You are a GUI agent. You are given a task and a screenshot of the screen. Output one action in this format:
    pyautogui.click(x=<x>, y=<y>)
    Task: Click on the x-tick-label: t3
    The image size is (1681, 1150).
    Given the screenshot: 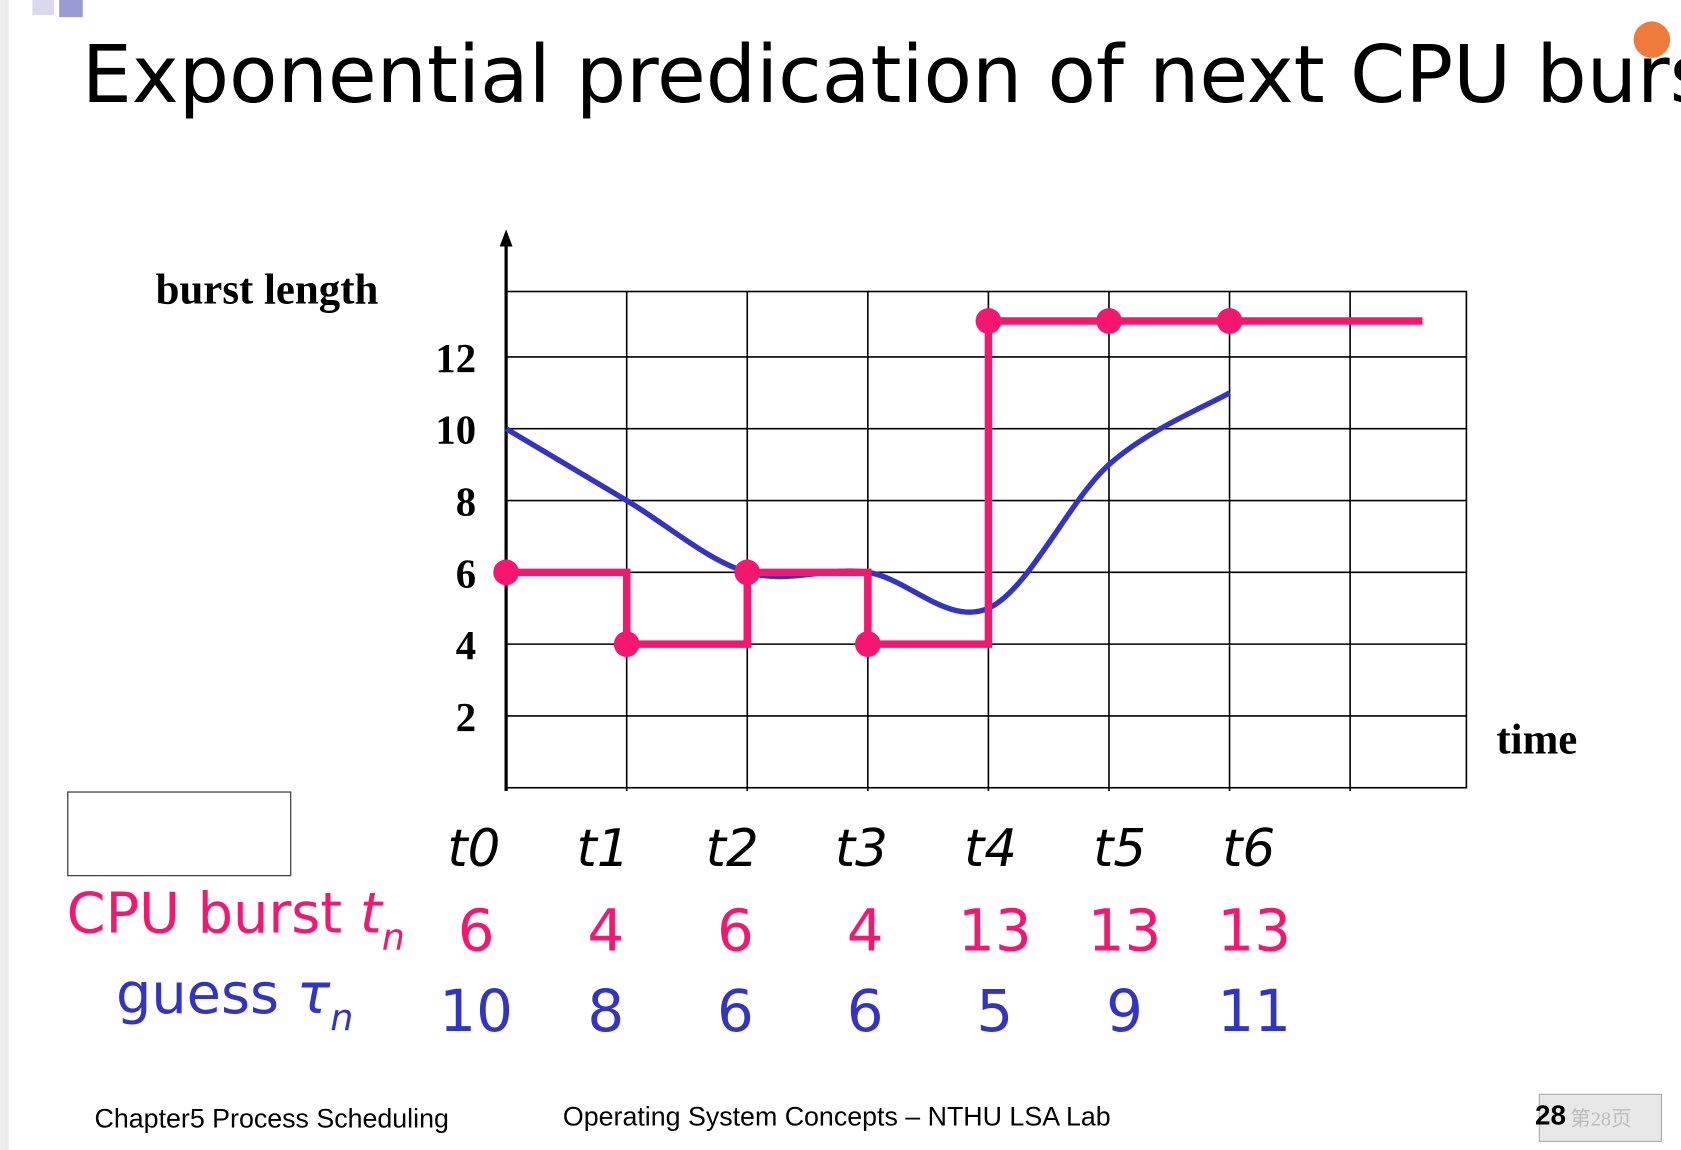 What is the action you would take?
    pyautogui.click(x=861, y=849)
    